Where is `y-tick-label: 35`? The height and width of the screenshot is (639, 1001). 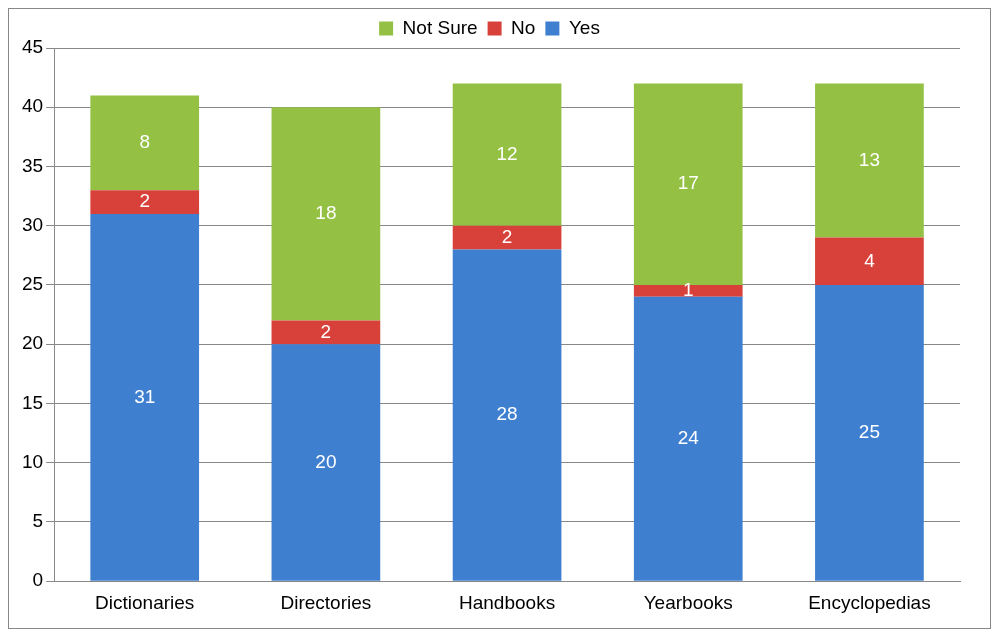
y-tick-label: 35 is located at coordinates (32, 165).